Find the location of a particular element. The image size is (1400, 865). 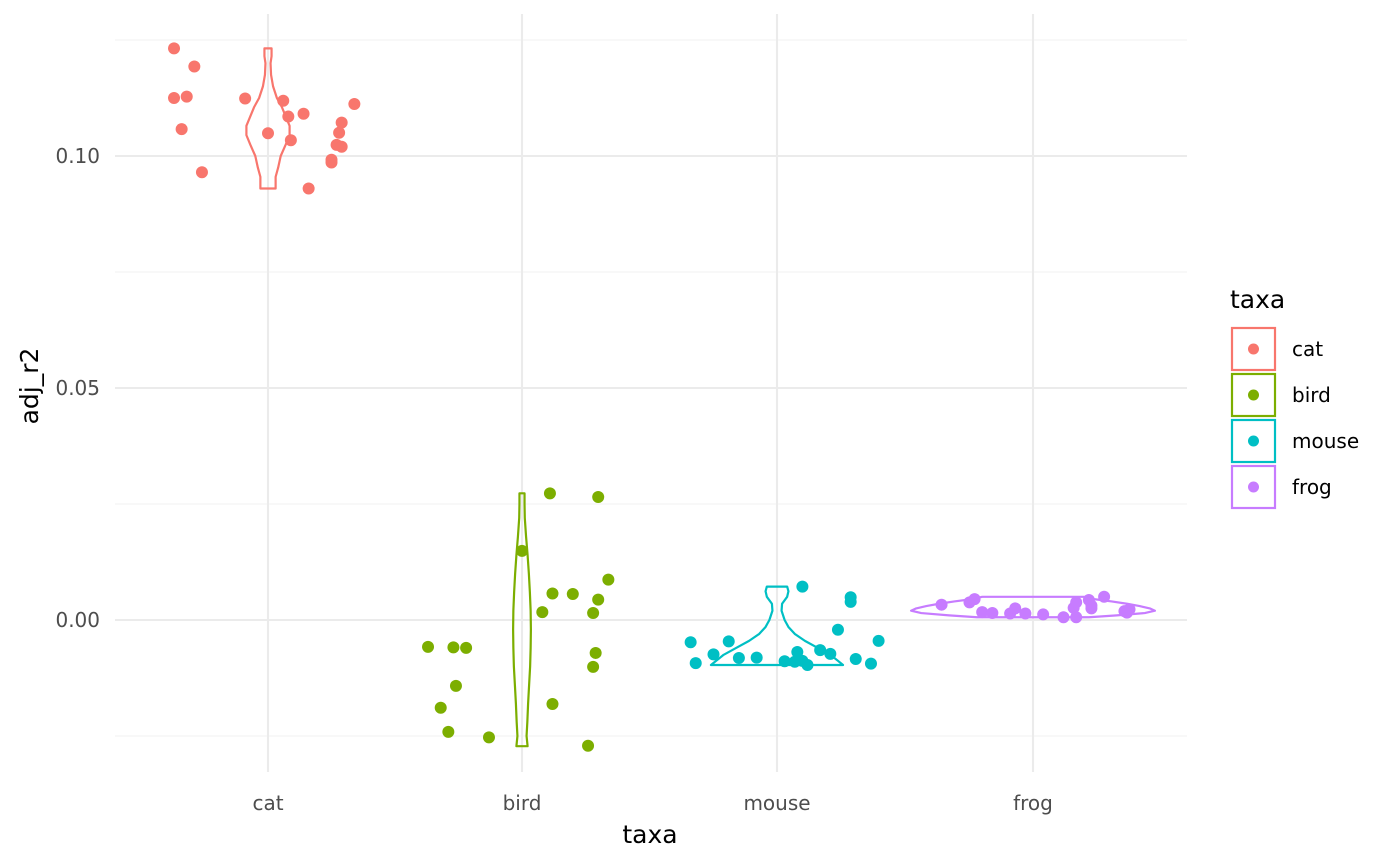

y-tick-label: 0.10 is located at coordinates (77, 156).